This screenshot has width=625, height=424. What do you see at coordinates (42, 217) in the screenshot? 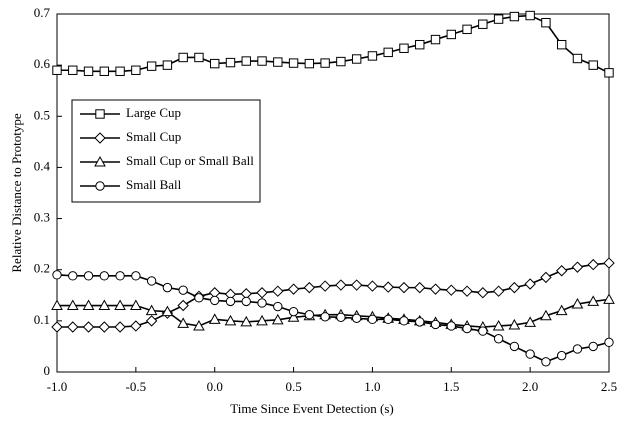
I see `y-tick-label: 0.3` at bounding box center [42, 217].